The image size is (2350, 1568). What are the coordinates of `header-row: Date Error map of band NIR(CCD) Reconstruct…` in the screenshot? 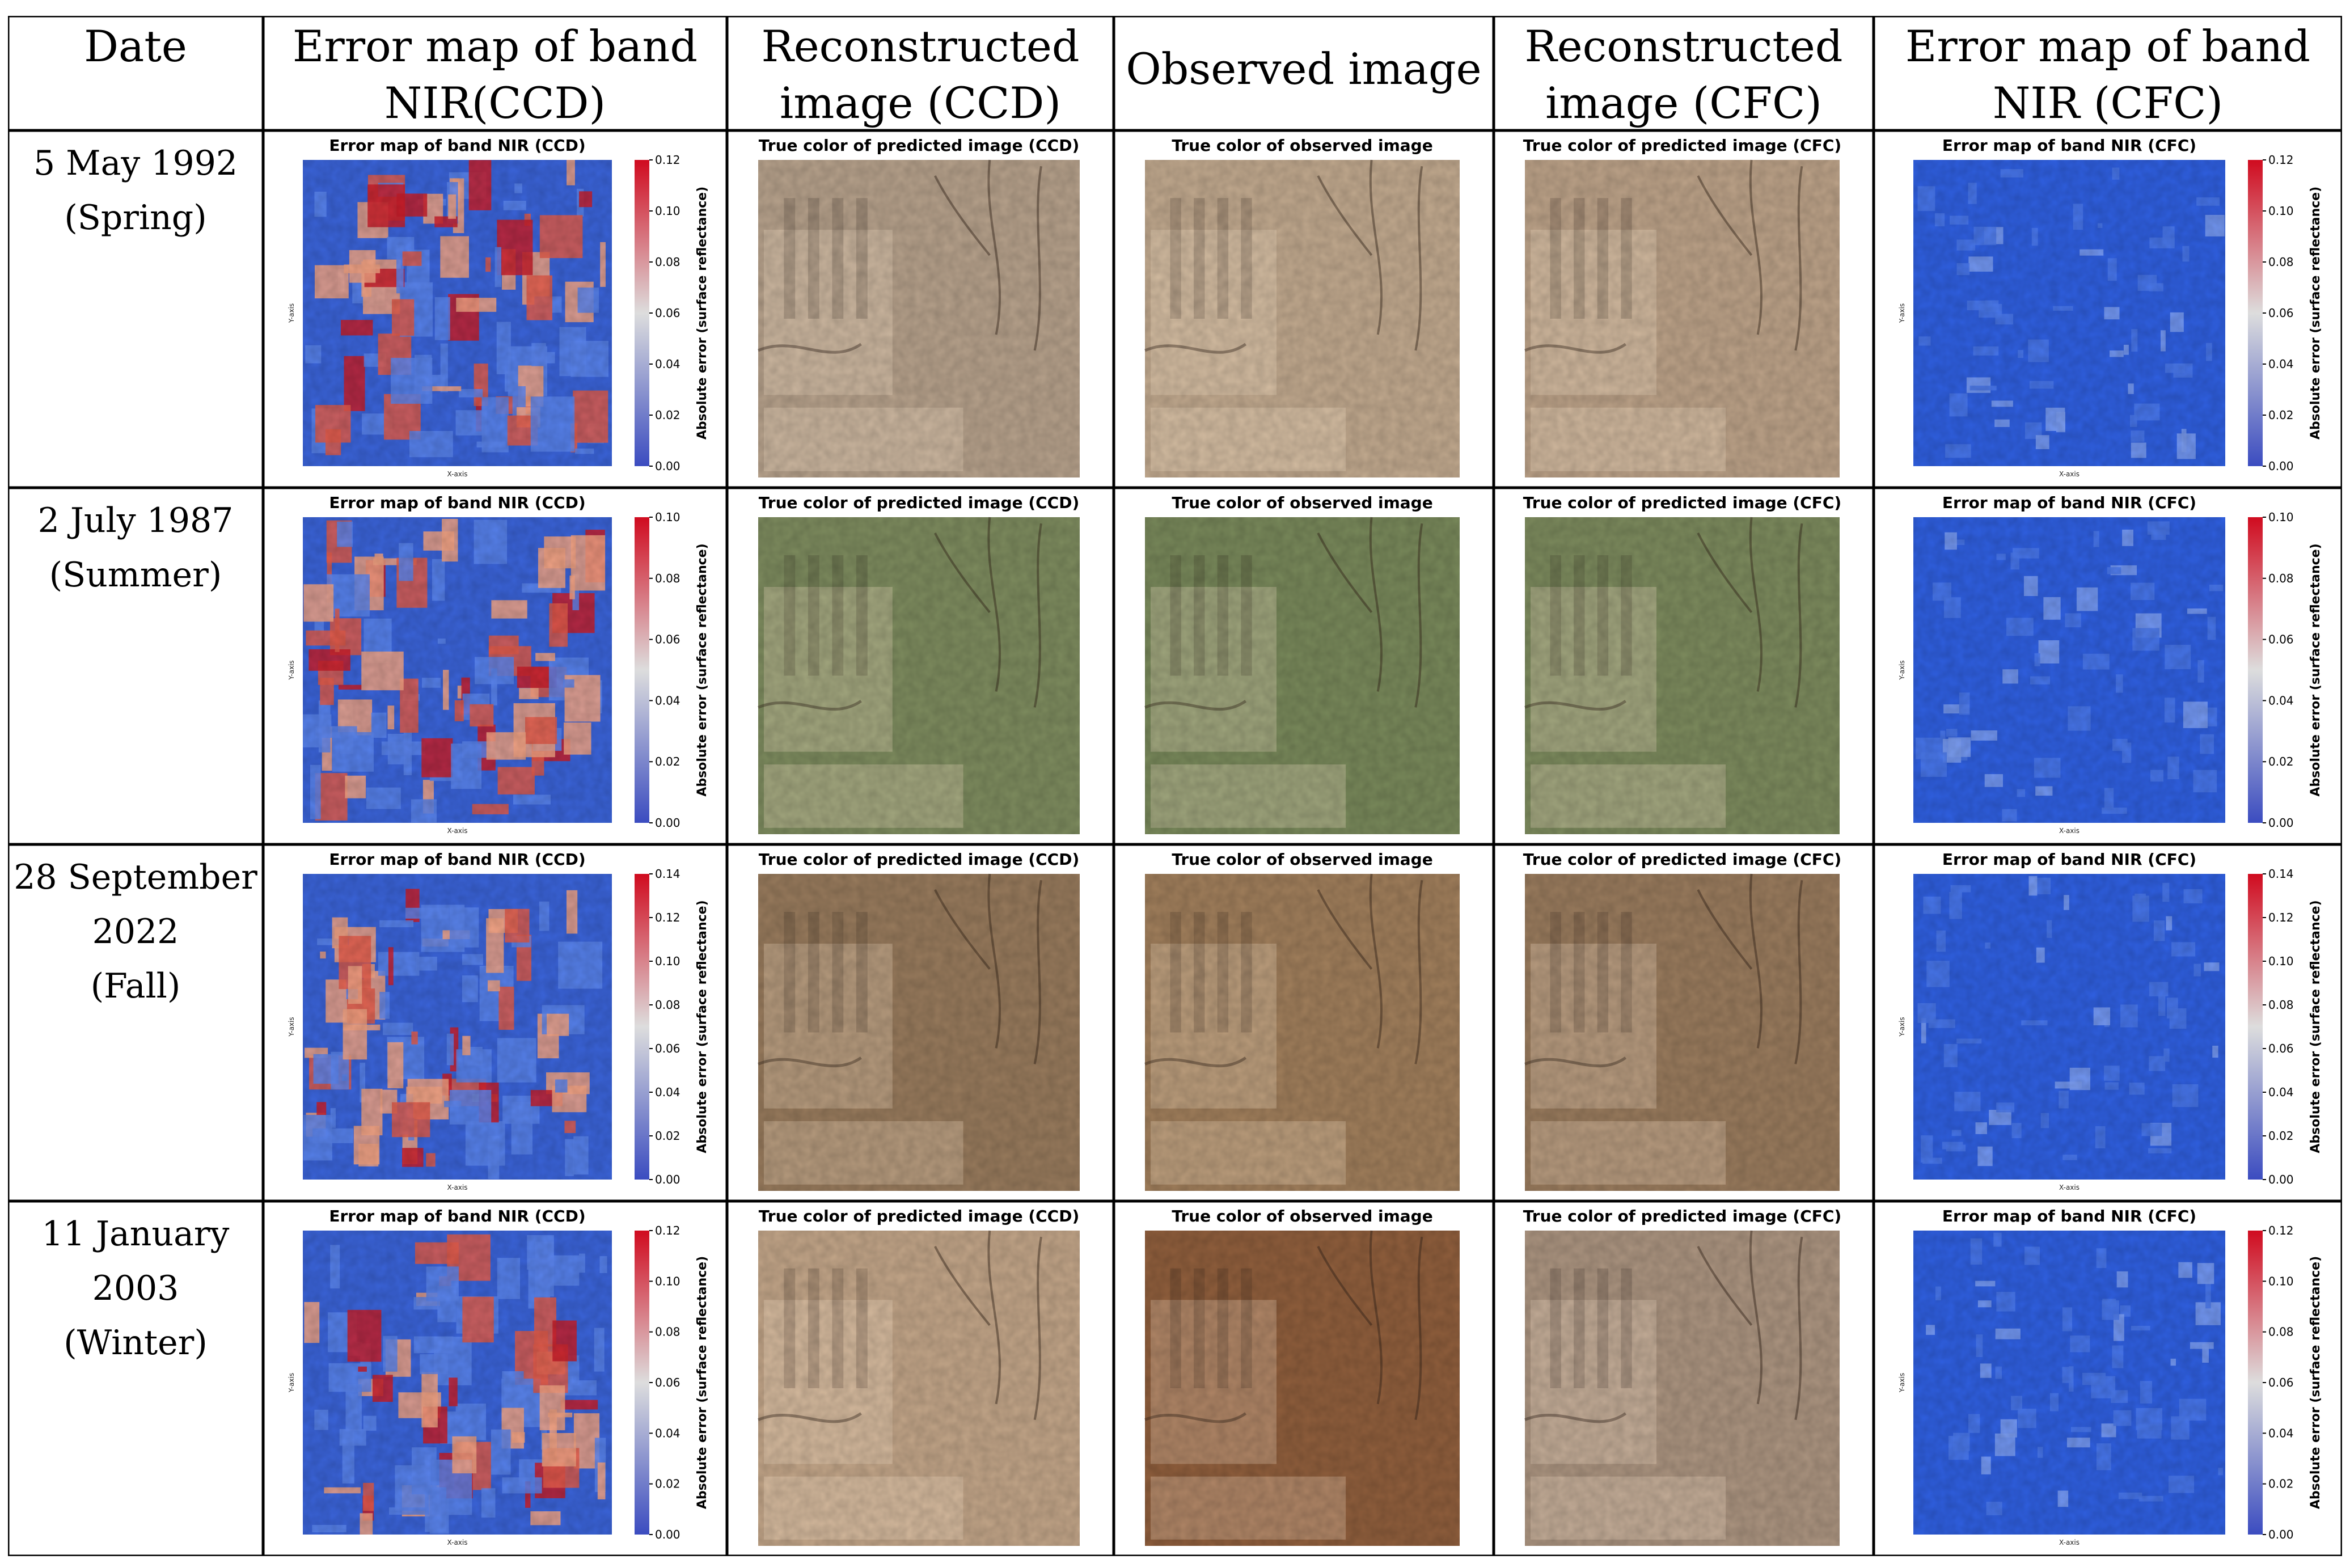 It's located at (1197, 74).